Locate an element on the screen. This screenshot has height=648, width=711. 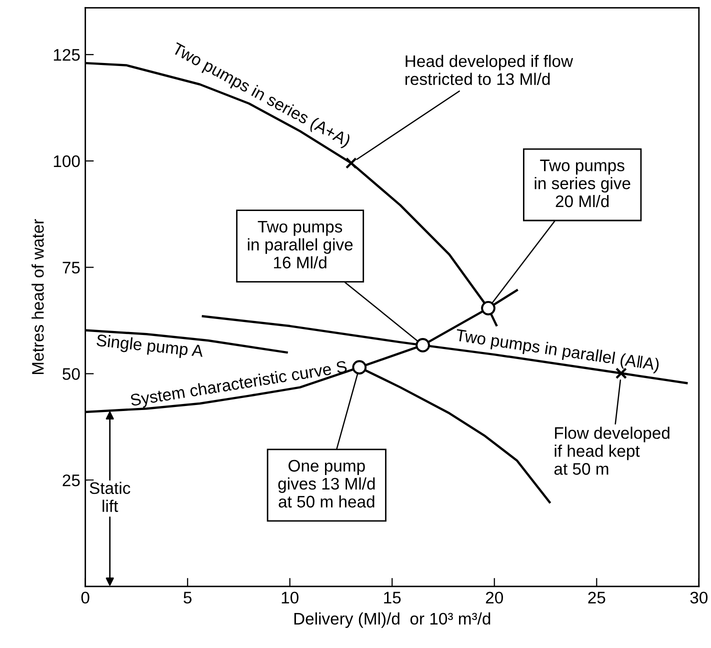
x-tick-label: 20 is located at coordinates (494, 598).